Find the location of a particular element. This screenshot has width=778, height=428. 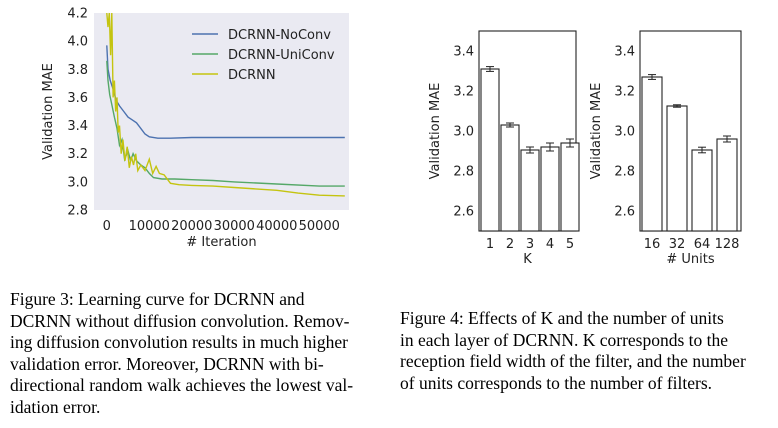

x-axis-label: # Iteration is located at coordinates (221, 242).